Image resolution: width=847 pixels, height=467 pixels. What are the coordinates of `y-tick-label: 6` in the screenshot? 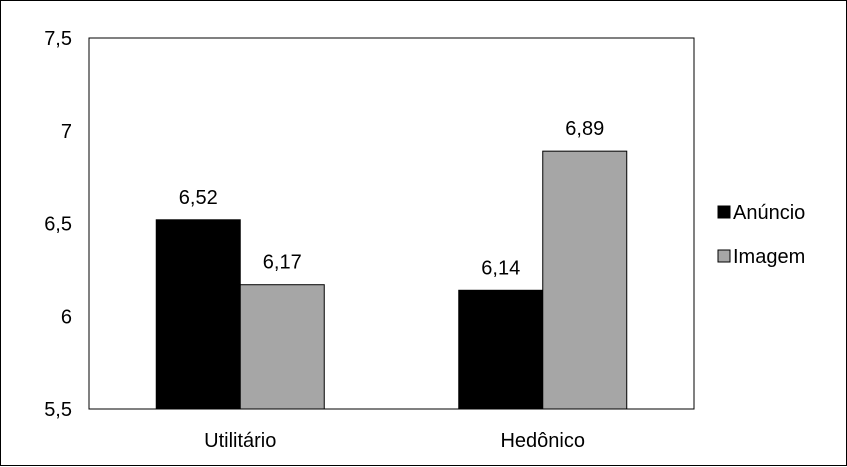 It's located at (66, 317).